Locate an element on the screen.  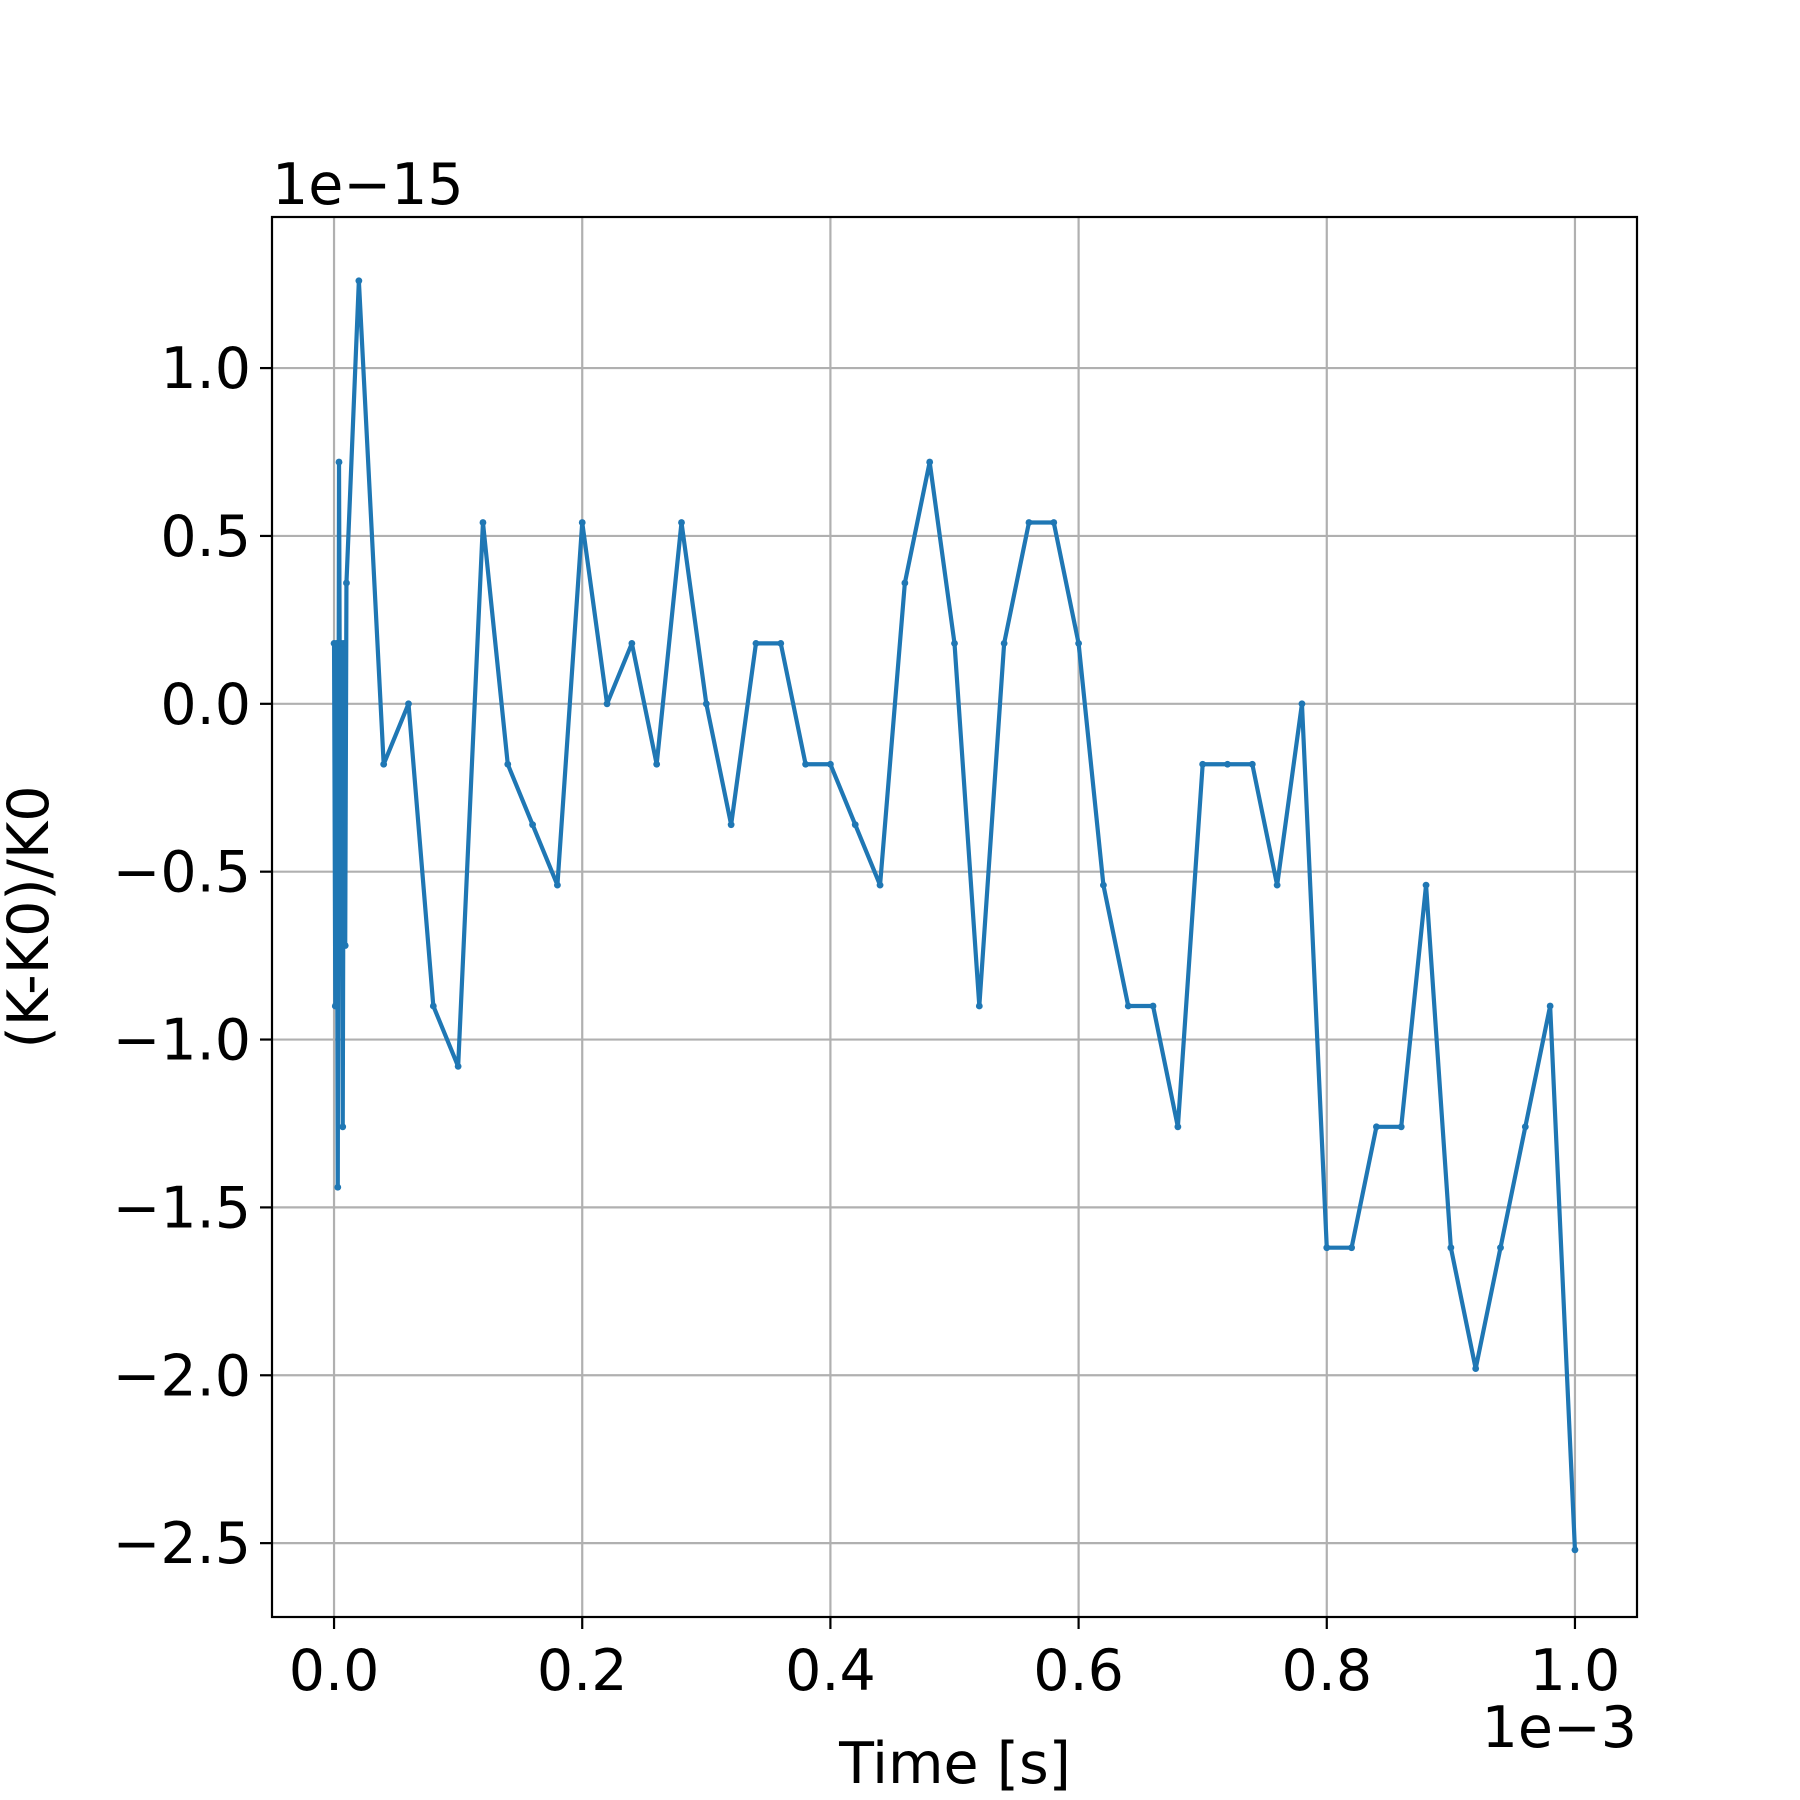
y-tick-label: 0.5 is located at coordinates (205, 537).